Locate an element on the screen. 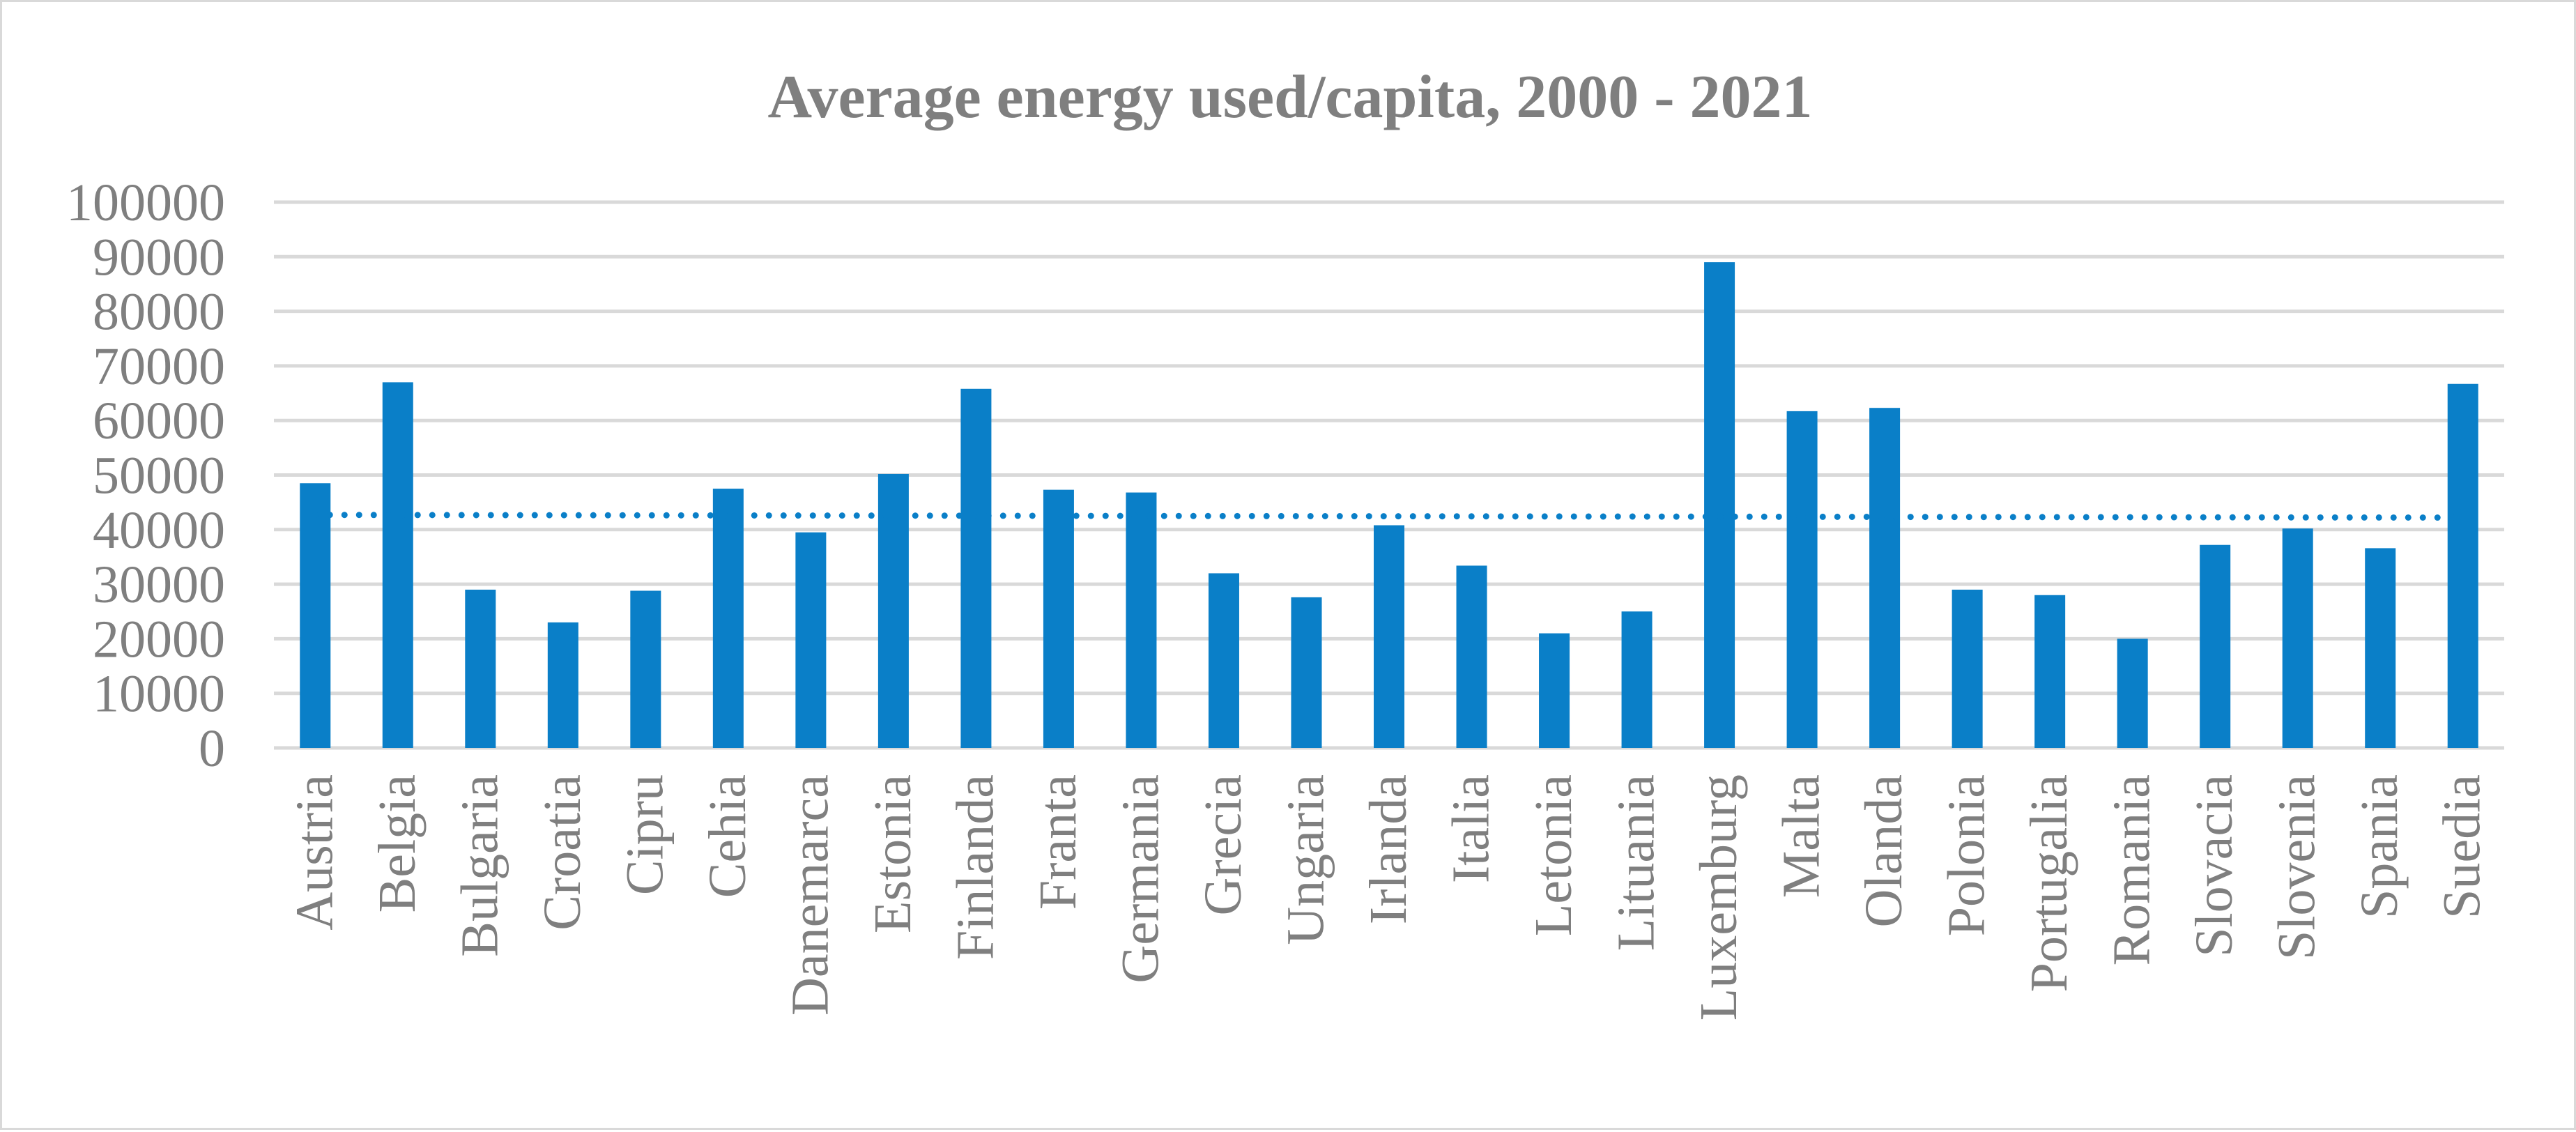  y-tick-label: 90000 is located at coordinates (159, 257).